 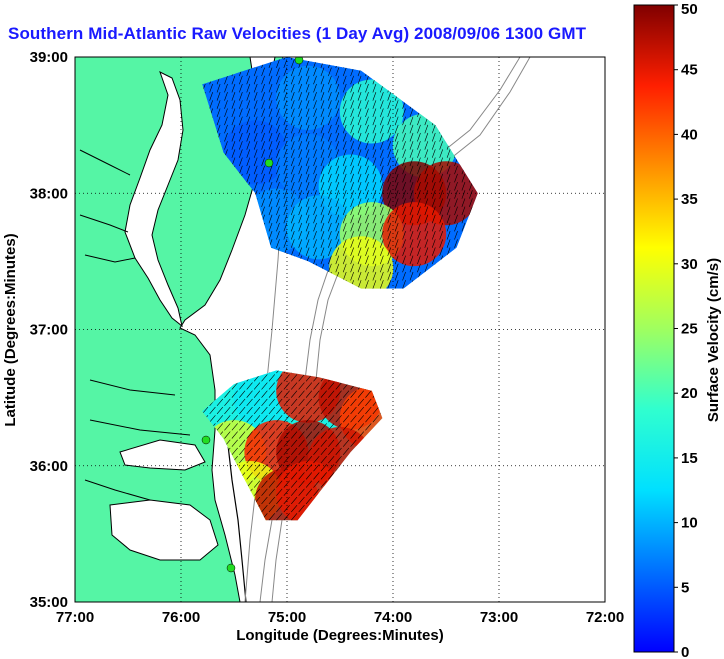 I want to click on station-marker, so click(x=299, y=61).